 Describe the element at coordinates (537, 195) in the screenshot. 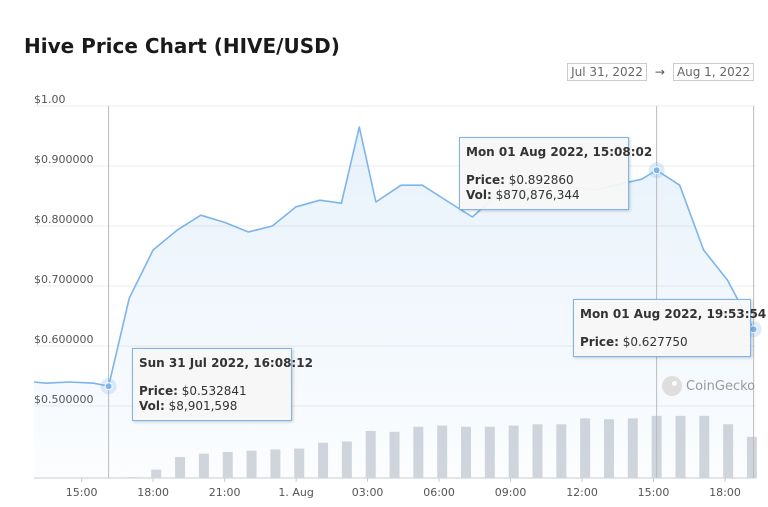

I see `tooltip-vol-value: $870,876,344` at that location.